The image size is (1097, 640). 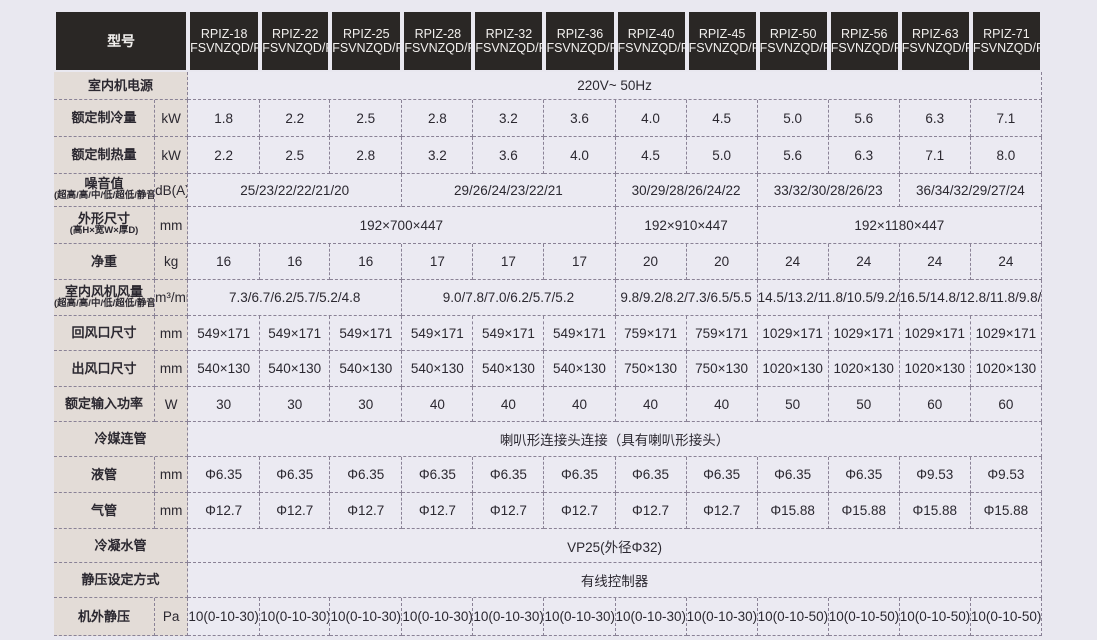 I want to click on model-code: RPIZ-40, so click(x=651, y=34).